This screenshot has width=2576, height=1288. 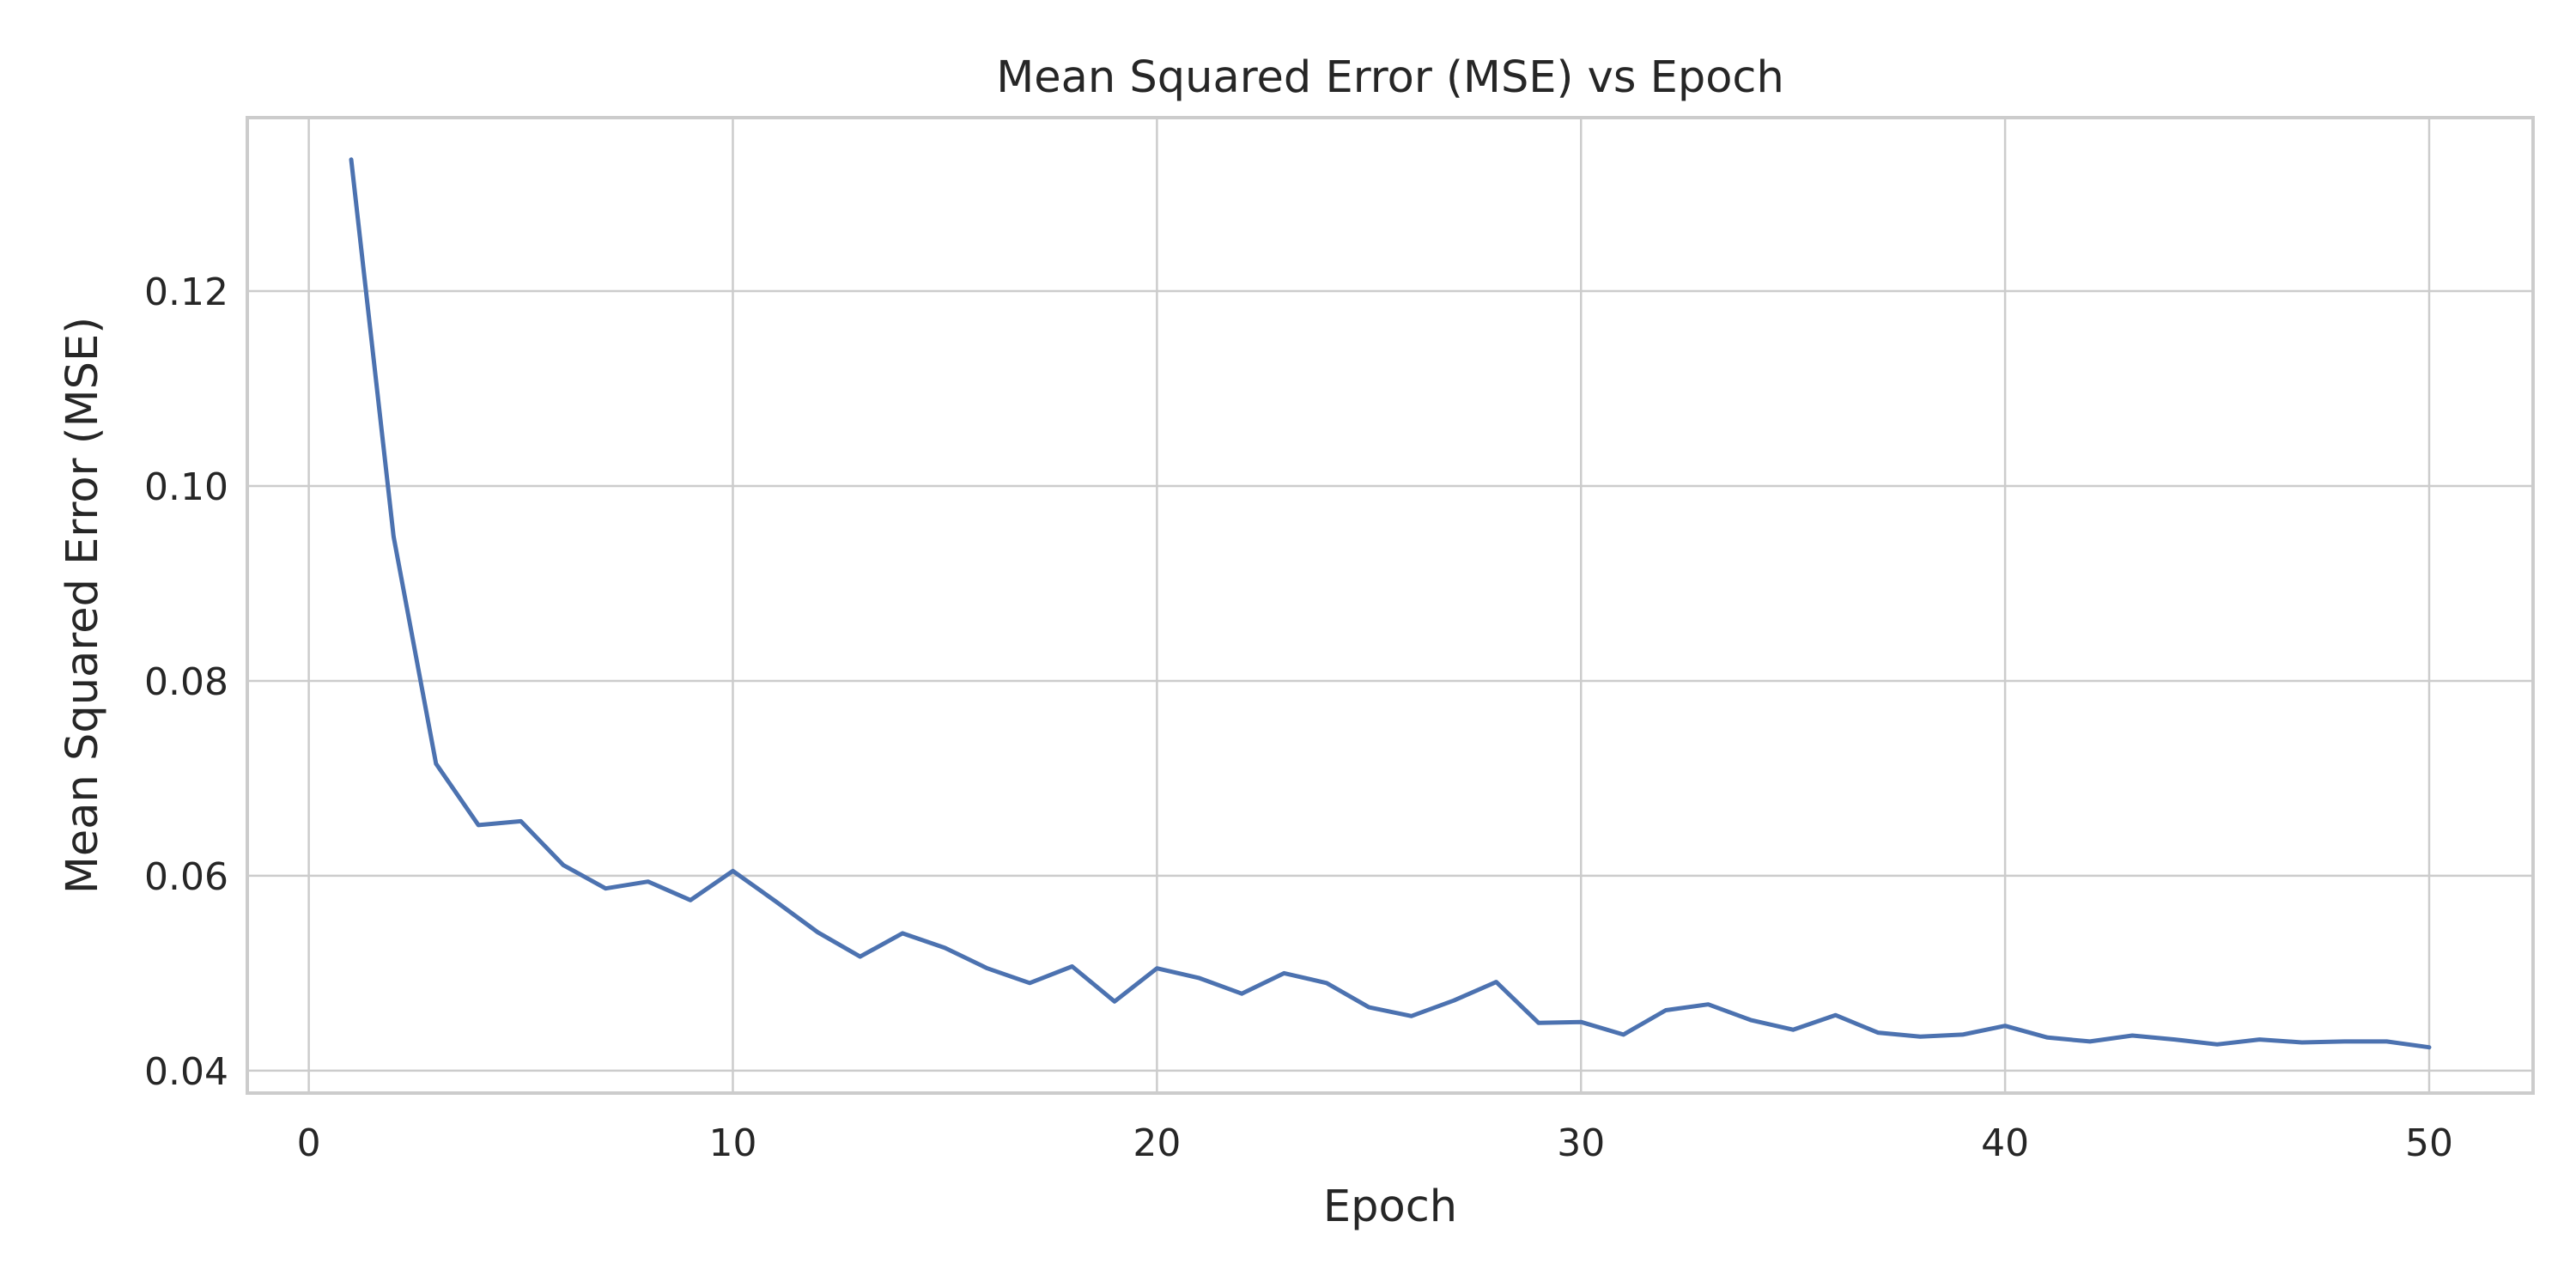 What do you see at coordinates (1157, 1143) in the screenshot?
I see `x-tick-label: 20` at bounding box center [1157, 1143].